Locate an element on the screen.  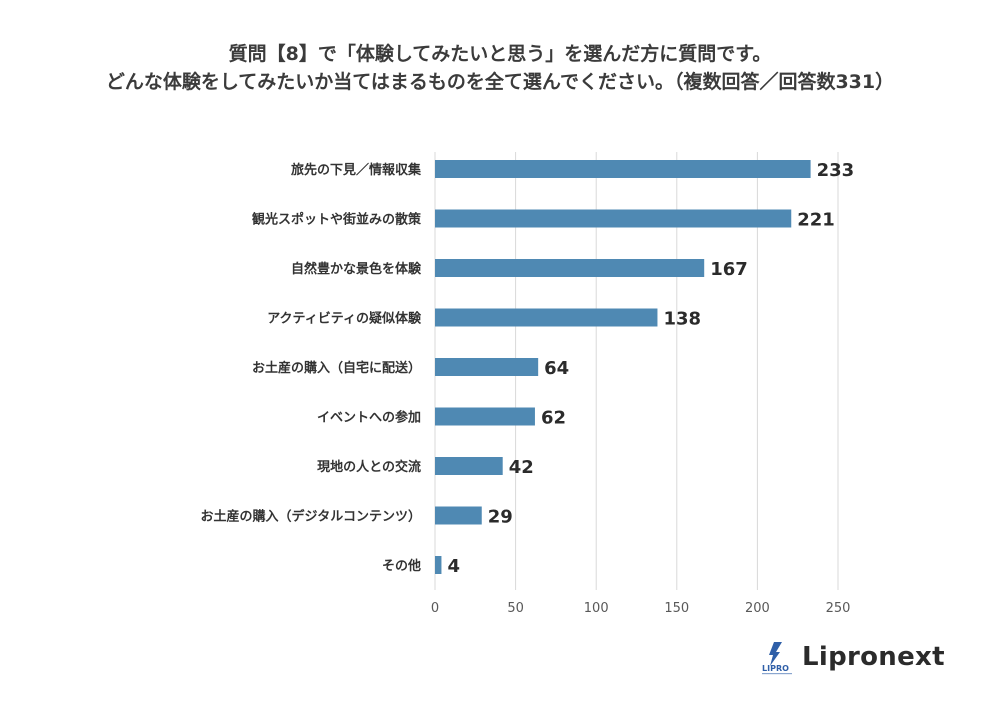
data-label: 233 is located at coordinates (836, 170).